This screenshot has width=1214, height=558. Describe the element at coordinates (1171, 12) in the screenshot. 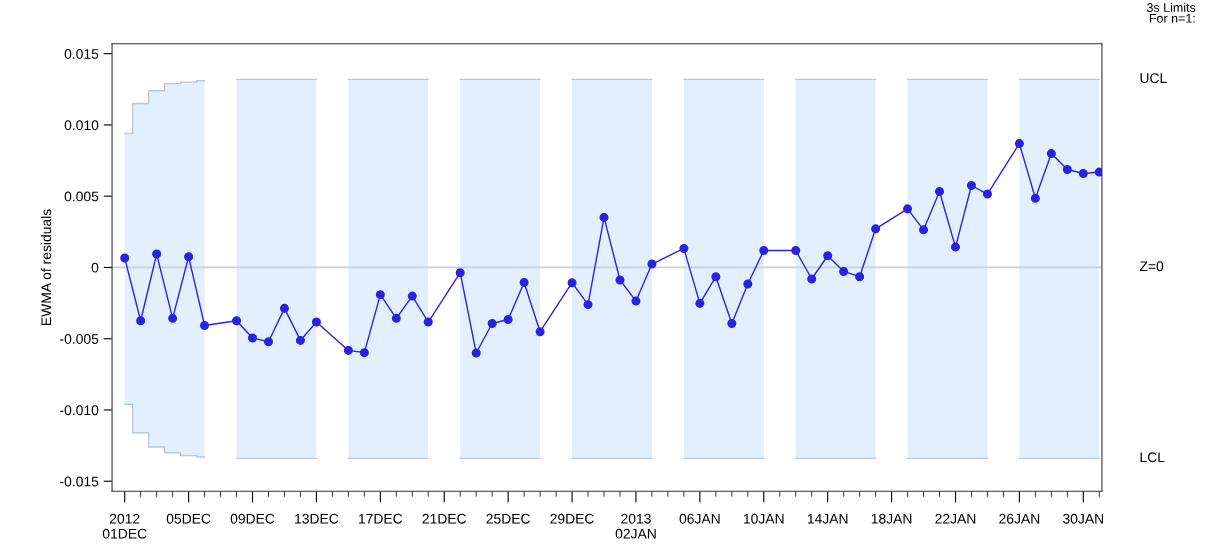

I see `text: 3s Limits For n=1:` at that location.